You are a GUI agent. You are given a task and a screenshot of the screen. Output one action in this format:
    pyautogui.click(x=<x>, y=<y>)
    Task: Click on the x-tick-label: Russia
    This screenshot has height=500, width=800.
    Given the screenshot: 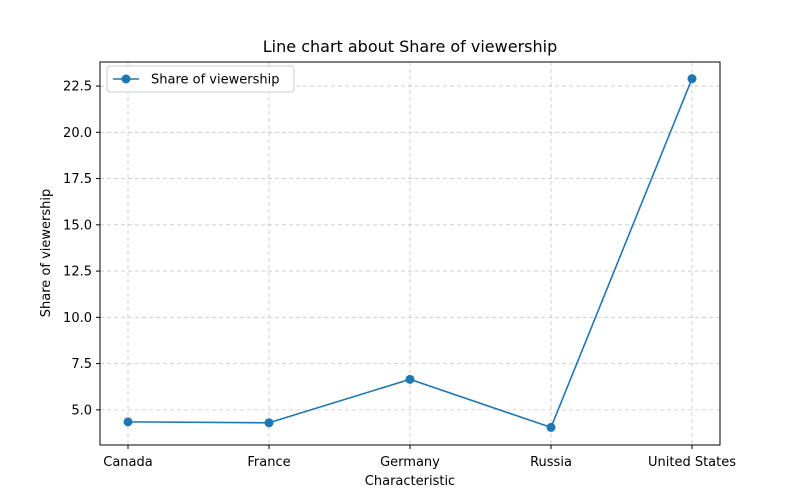 What is the action you would take?
    pyautogui.click(x=551, y=462)
    